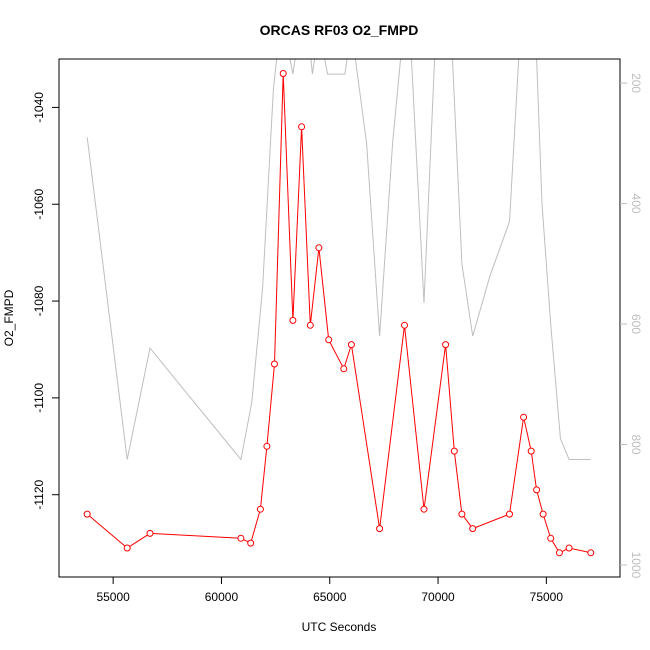 This screenshot has width=650, height=650. I want to click on y-tick-label--1120: -1120, so click(39, 494).